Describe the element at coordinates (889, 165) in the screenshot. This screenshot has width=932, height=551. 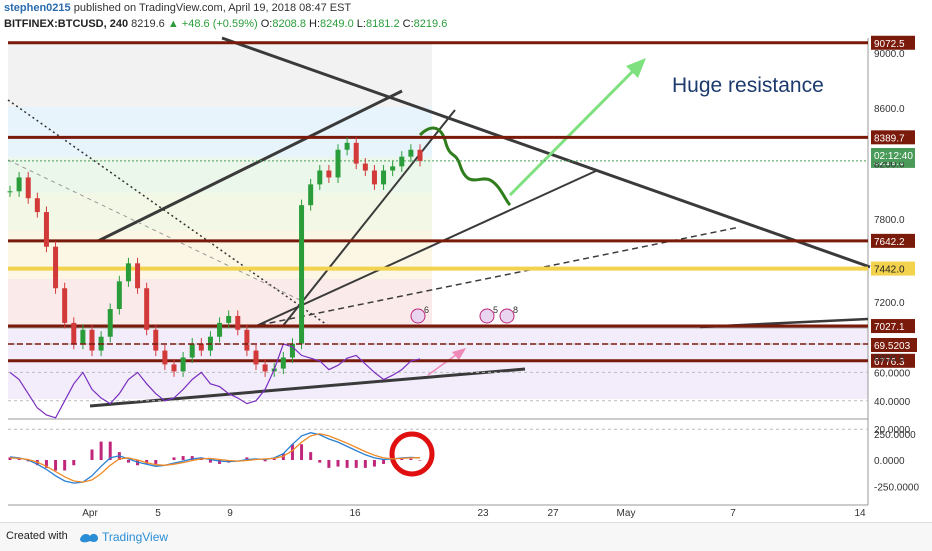
I see `price-tick-label: 8200.0` at that location.